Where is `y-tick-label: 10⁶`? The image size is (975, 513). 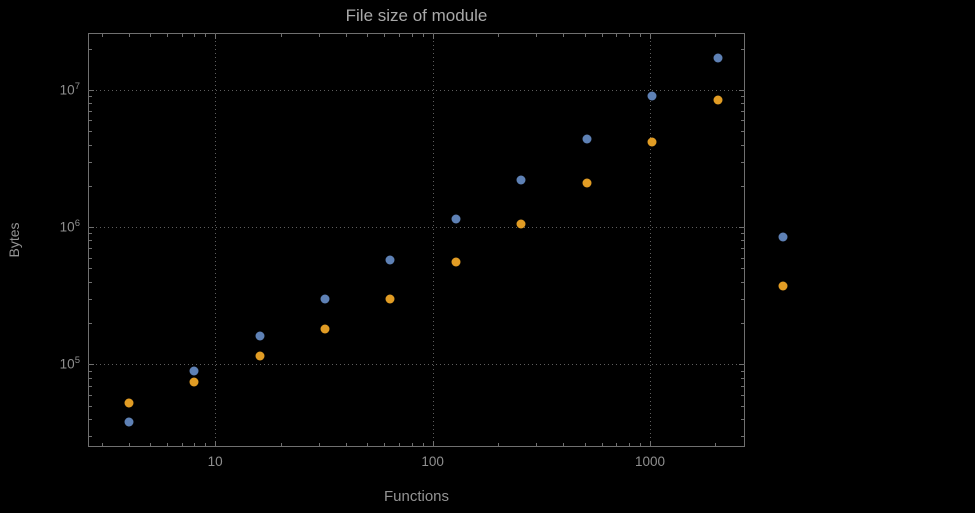
y-tick-label: 10⁶ is located at coordinates (69, 226).